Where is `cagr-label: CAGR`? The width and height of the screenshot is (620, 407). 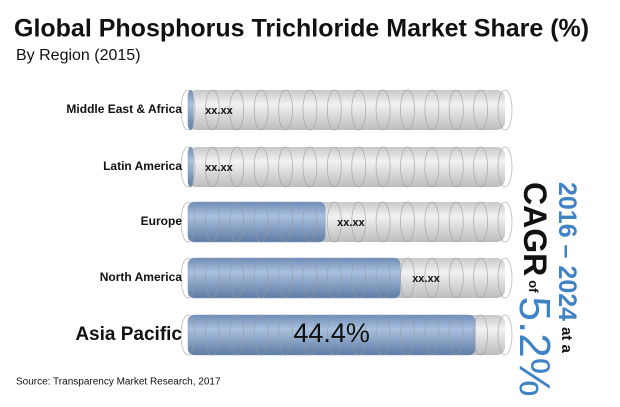 cagr-label: CAGR is located at coordinates (535, 229).